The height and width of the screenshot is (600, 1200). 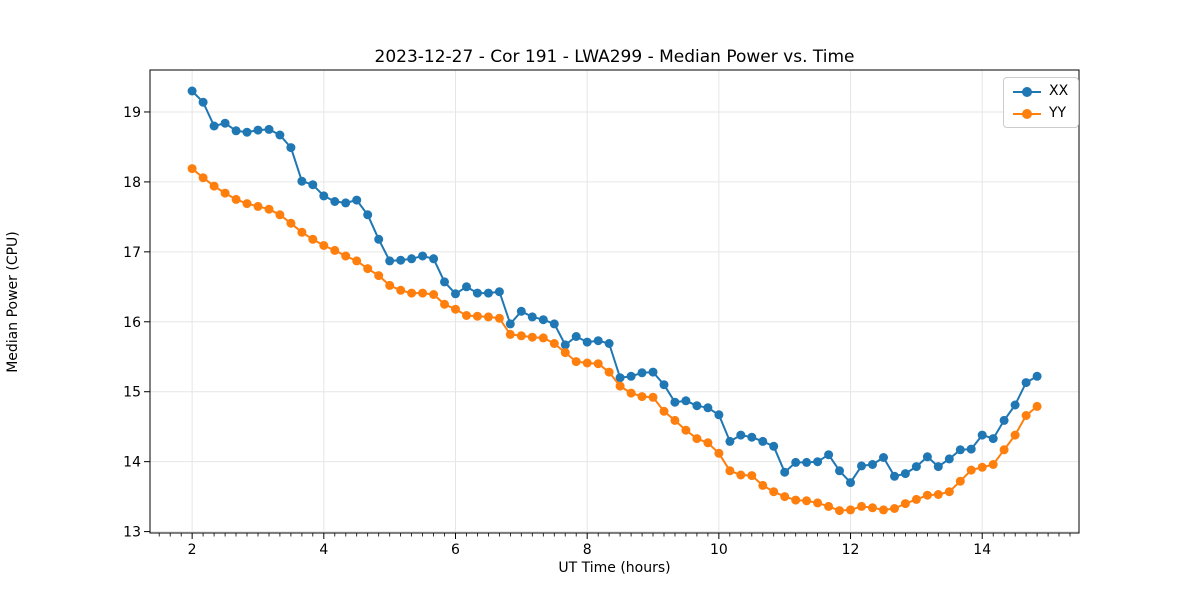 I want to click on legend-marker-icon, so click(x=1027, y=91).